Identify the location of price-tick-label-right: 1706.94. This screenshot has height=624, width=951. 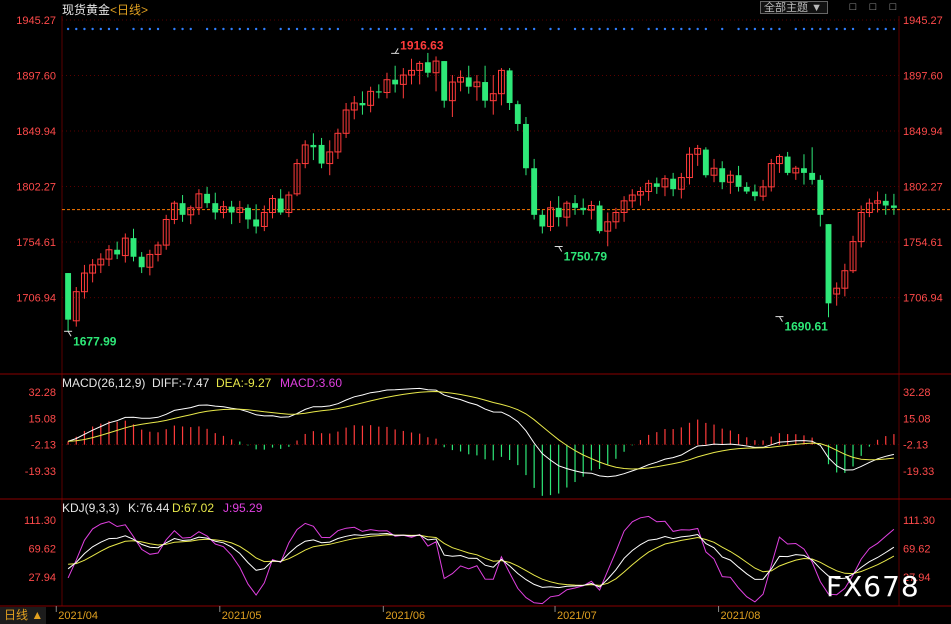
(923, 299).